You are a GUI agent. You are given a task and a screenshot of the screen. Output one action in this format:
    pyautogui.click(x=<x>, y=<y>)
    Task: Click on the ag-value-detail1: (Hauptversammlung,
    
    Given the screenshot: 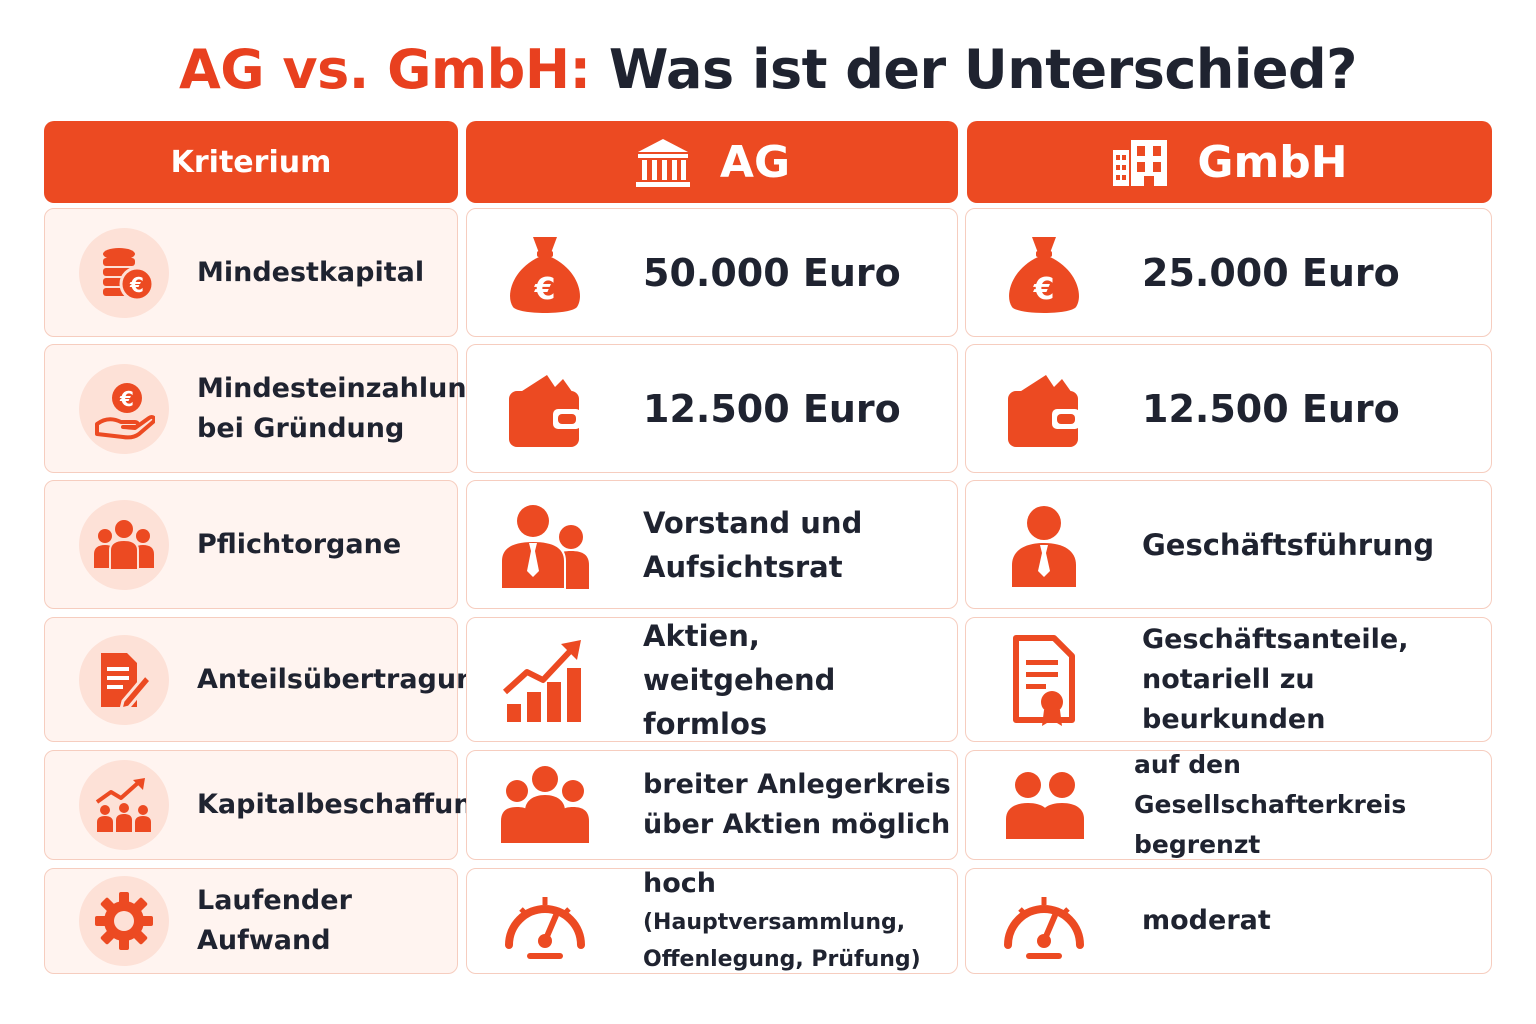 What is the action you would take?
    pyautogui.click(x=774, y=922)
    